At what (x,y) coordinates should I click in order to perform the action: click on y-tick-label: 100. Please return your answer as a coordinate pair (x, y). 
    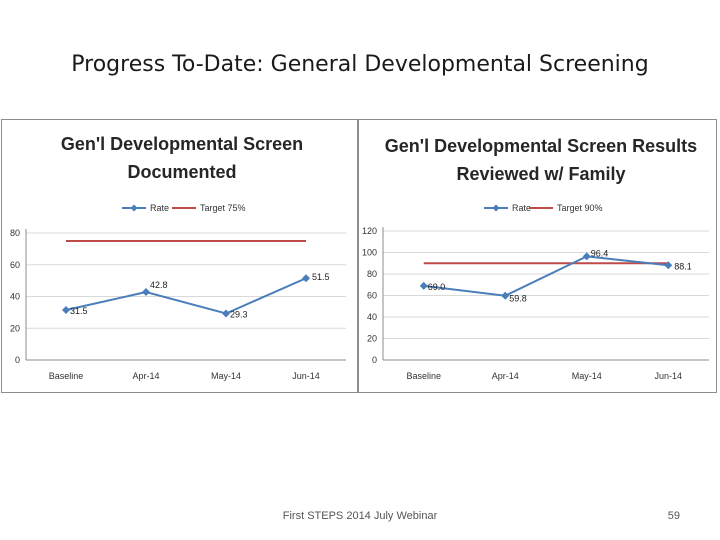
    Looking at the image, I should click on (369, 253).